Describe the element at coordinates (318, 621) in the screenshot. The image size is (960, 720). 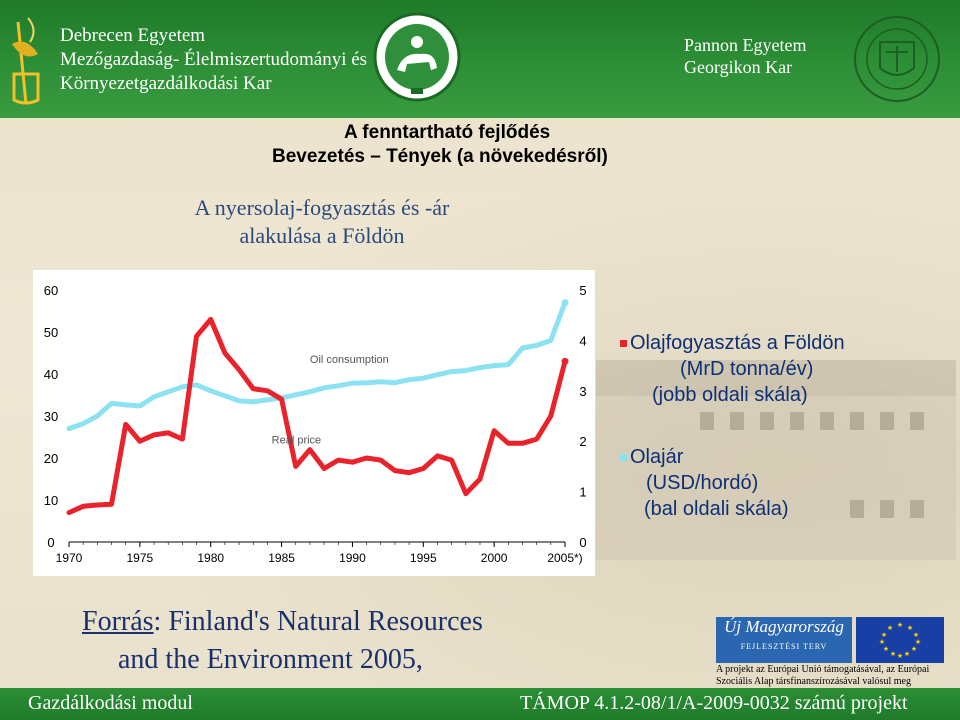
I see `source-line-1: : Finland's Natural Resources` at that location.